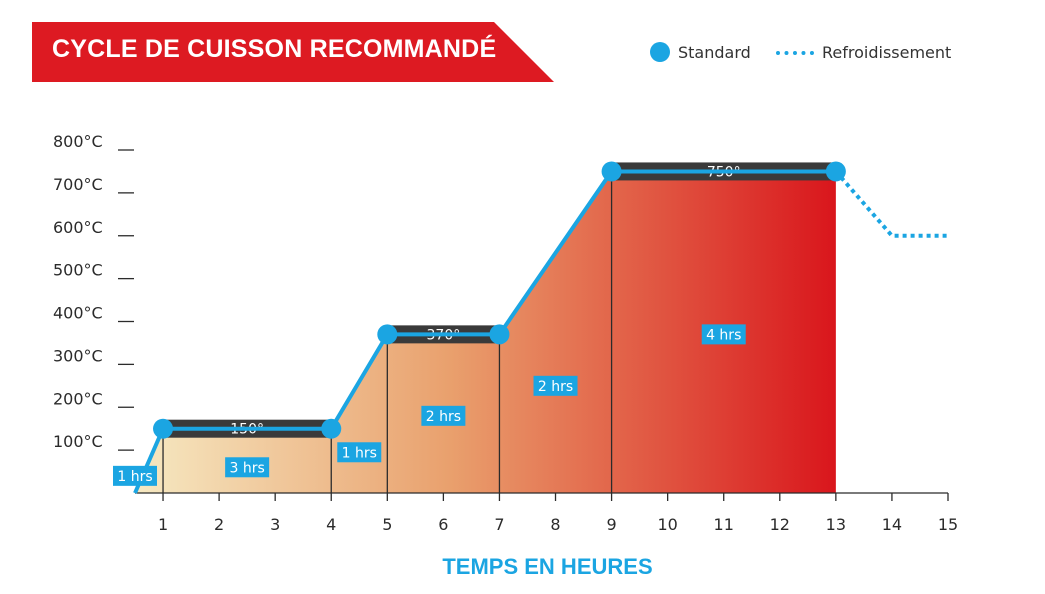 Image resolution: width=1045 pixels, height=594 pixels. What do you see at coordinates (387, 524) in the screenshot?
I see `x-tick-label: 5` at bounding box center [387, 524].